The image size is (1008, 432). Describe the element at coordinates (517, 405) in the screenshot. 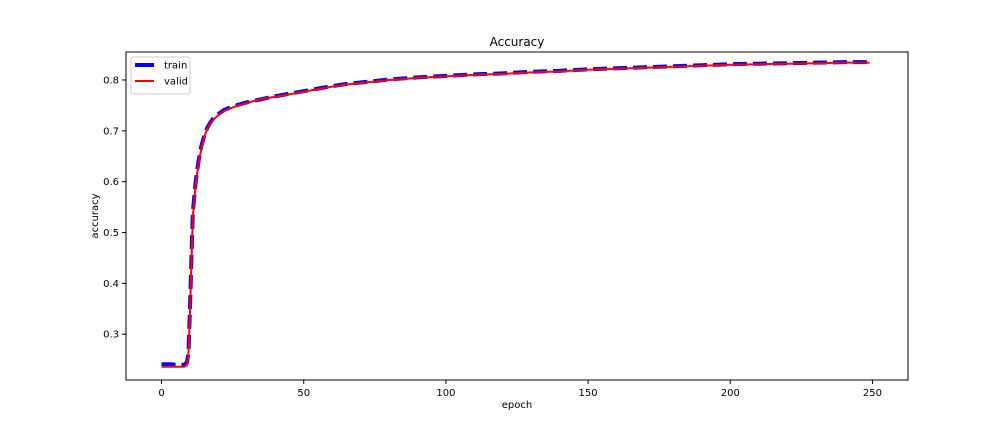

I see `x-axis-label: epoch` at that location.